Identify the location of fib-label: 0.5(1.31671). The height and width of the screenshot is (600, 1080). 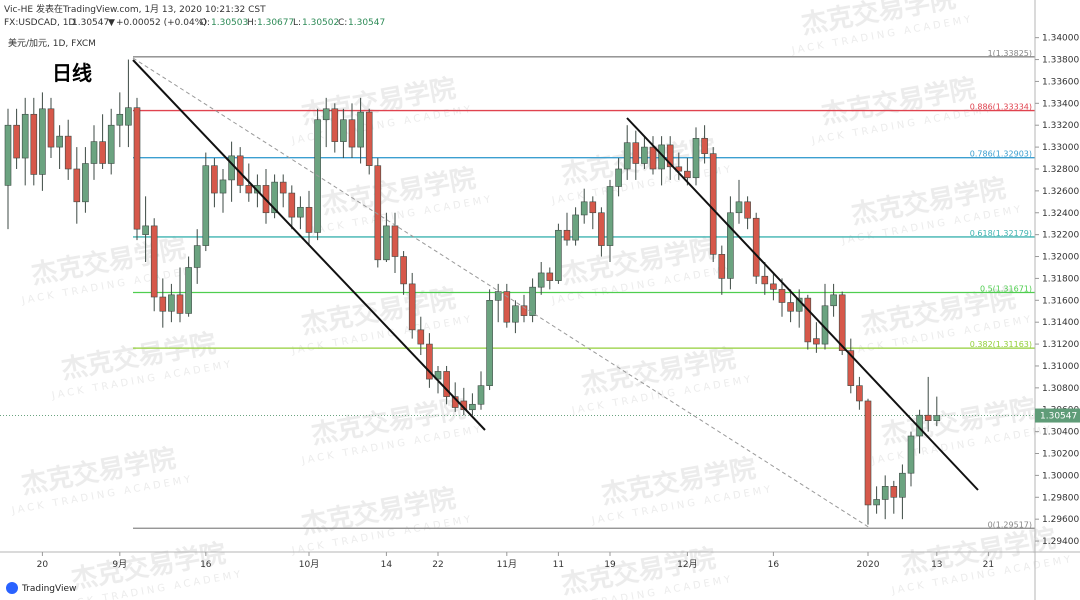
(1006, 289).